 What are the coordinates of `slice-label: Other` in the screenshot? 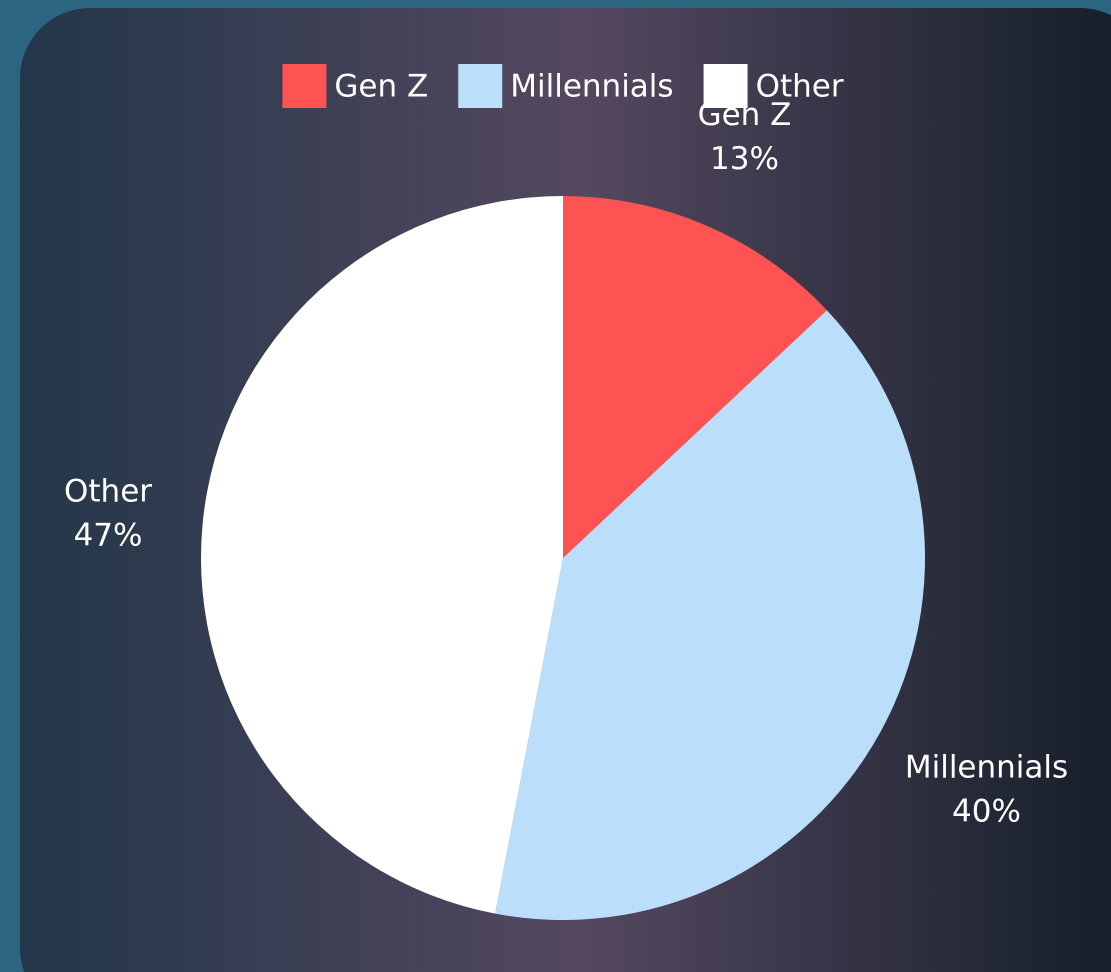 It's located at (108, 491).